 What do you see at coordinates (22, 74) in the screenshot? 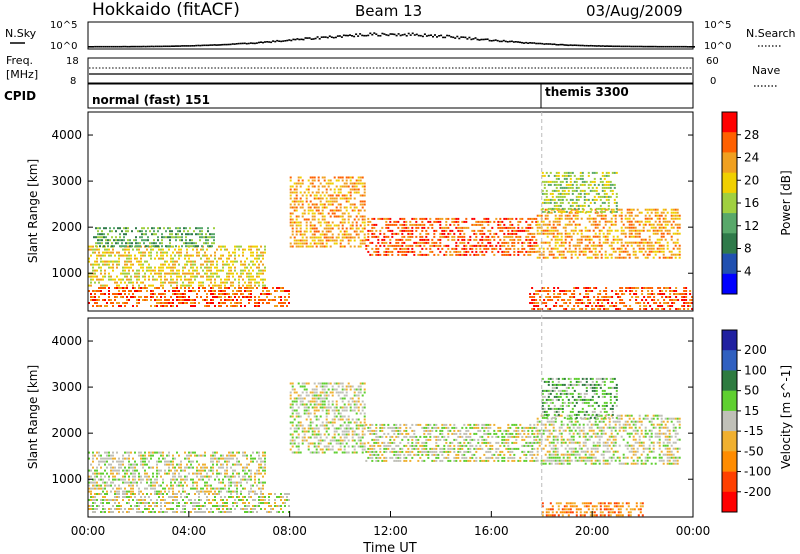
I see `freq-label-2: [MHz]` at bounding box center [22, 74].